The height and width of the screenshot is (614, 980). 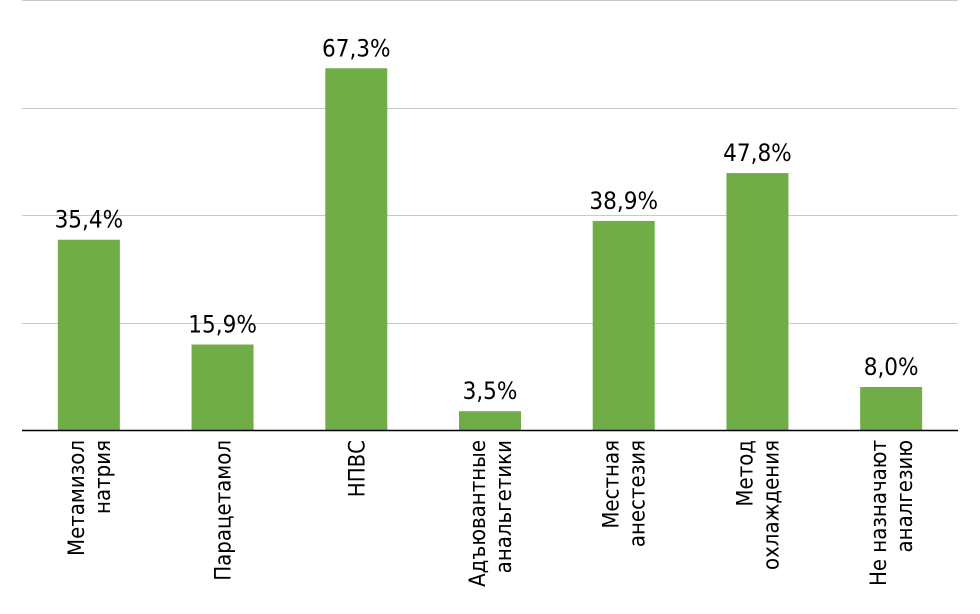 What do you see at coordinates (638, 493) in the screenshot?
I see `category-label: анестезия` at bounding box center [638, 493].